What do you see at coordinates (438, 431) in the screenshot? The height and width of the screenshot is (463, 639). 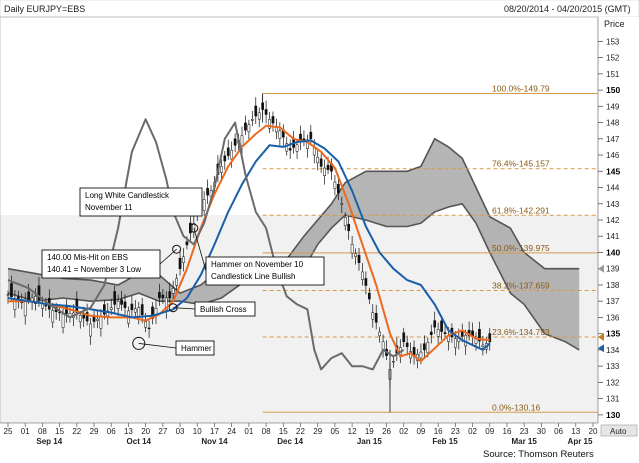 I see `x-tick-label-25: 16` at bounding box center [438, 431].